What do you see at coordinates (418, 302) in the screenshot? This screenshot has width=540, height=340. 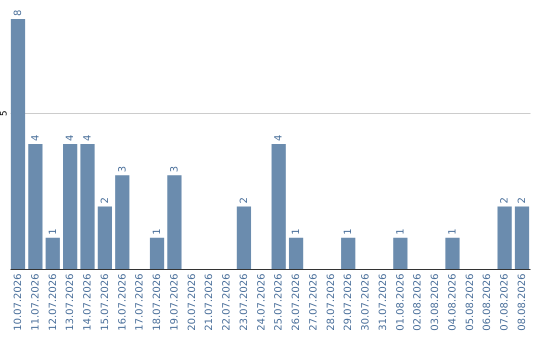 I see `x-tick-label: 02.08.2026` at bounding box center [418, 302].